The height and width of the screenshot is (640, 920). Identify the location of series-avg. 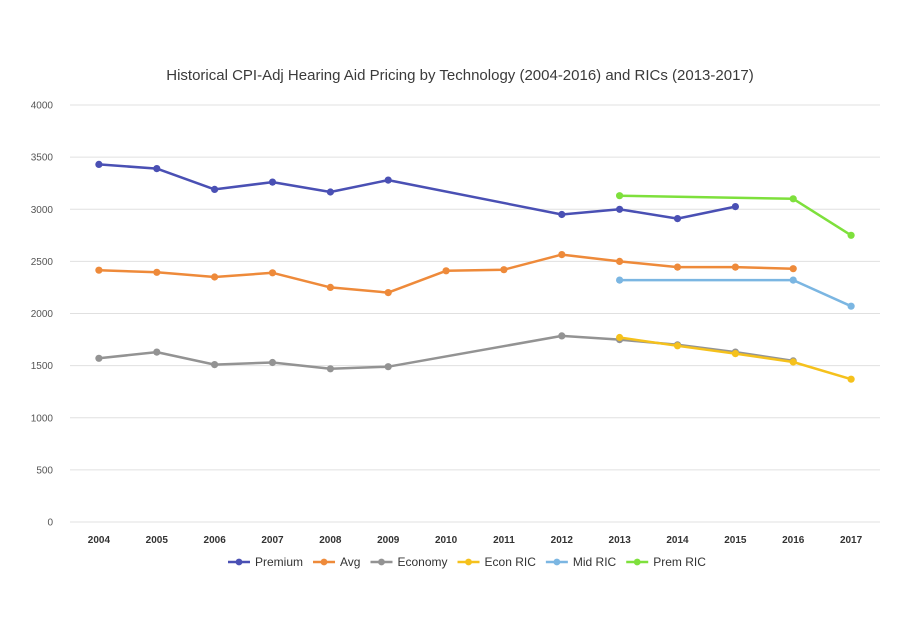
(446, 274).